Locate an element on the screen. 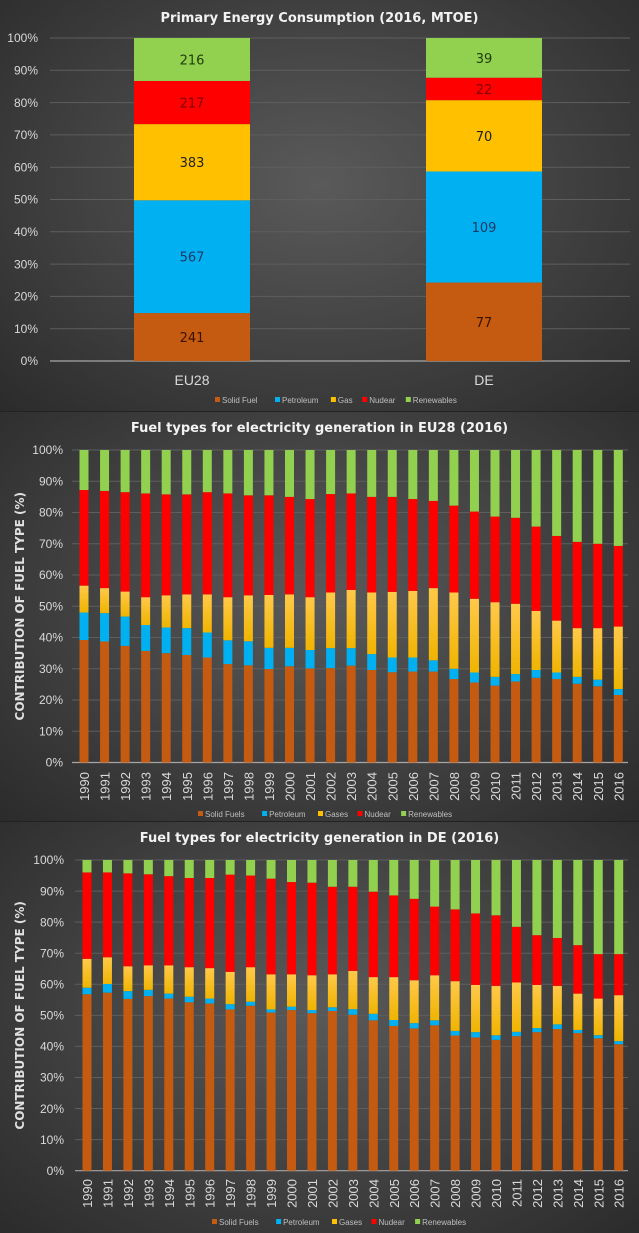 This screenshot has height=1233, width=639. x-tick-label: 2012 is located at coordinates (536, 786).